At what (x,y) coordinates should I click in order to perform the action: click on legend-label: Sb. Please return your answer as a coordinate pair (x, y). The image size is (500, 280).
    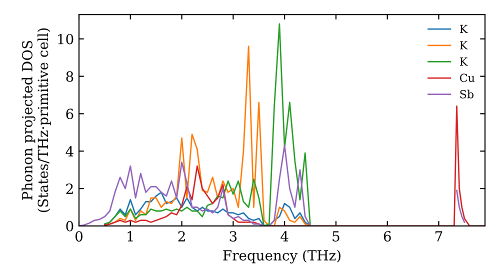
    Looking at the image, I should click on (467, 94).